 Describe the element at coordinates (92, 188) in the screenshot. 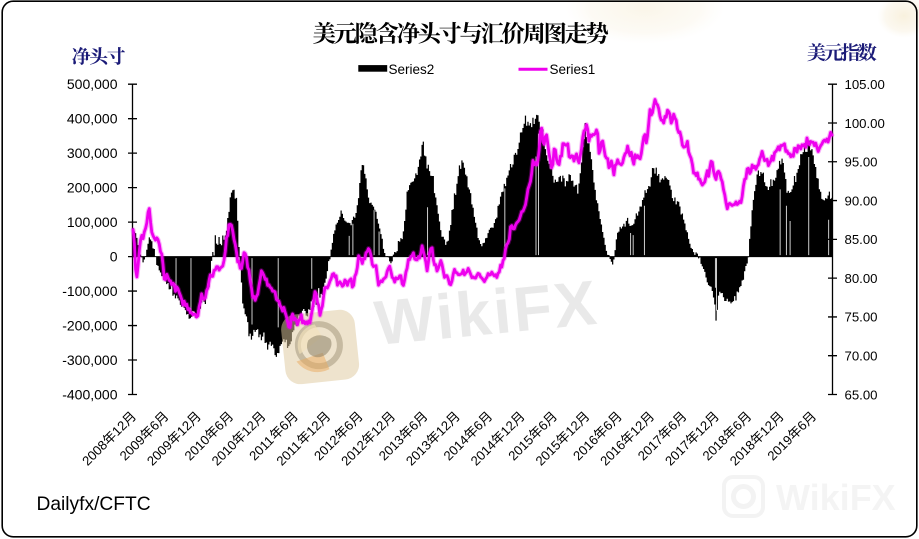

I see `svg-text: 200,000` at that location.